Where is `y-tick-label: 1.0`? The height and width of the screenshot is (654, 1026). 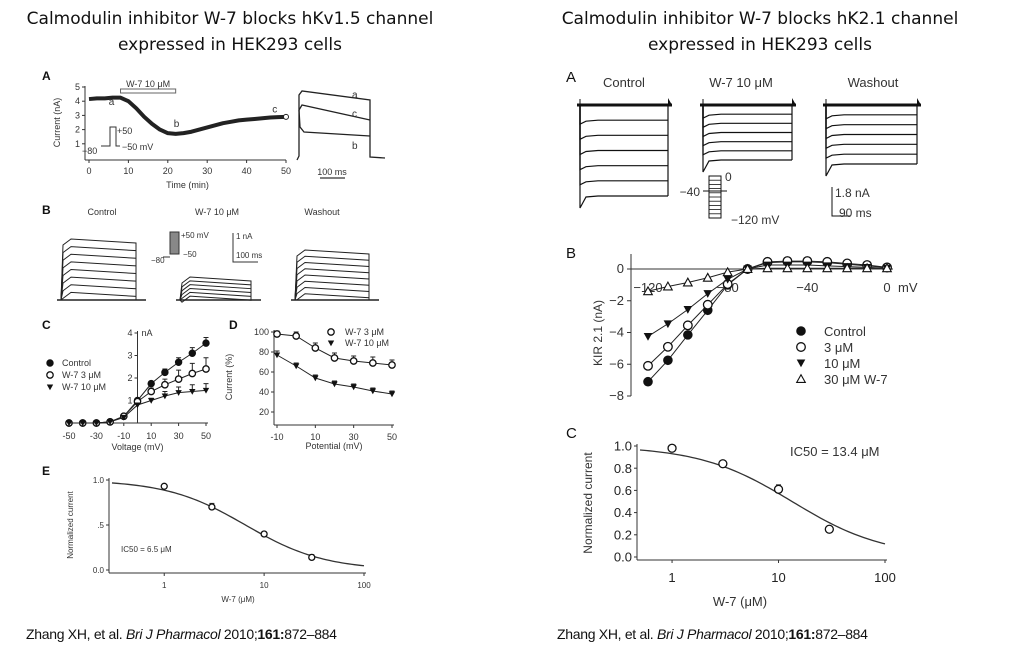 y-tick-label: 1.0 is located at coordinates (623, 446).